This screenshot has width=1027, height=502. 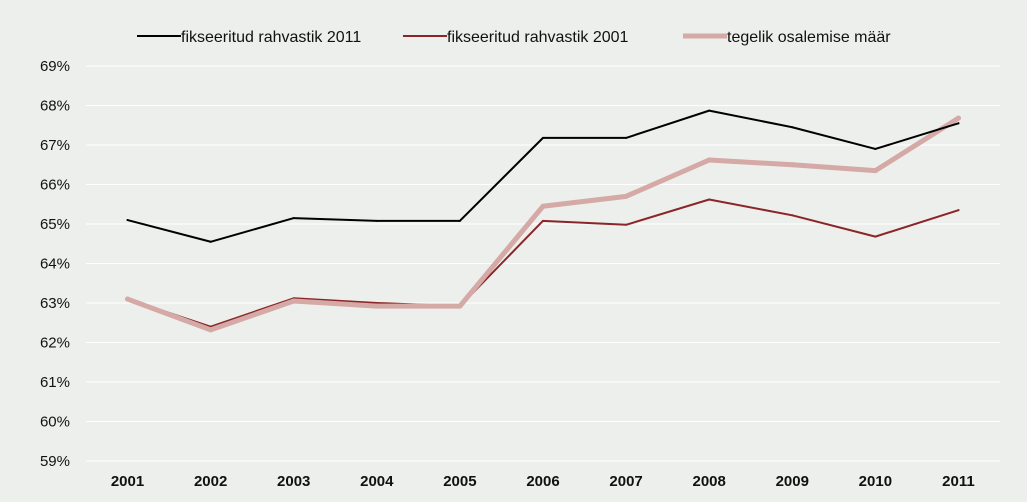 I want to click on x-tick-label: 2009, so click(x=792, y=481).